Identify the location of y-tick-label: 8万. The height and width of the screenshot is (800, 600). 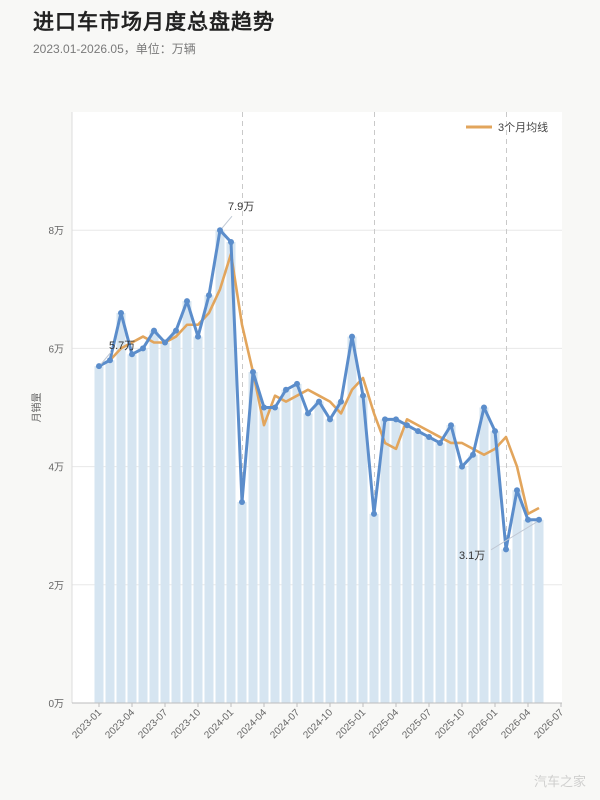
(56, 231).